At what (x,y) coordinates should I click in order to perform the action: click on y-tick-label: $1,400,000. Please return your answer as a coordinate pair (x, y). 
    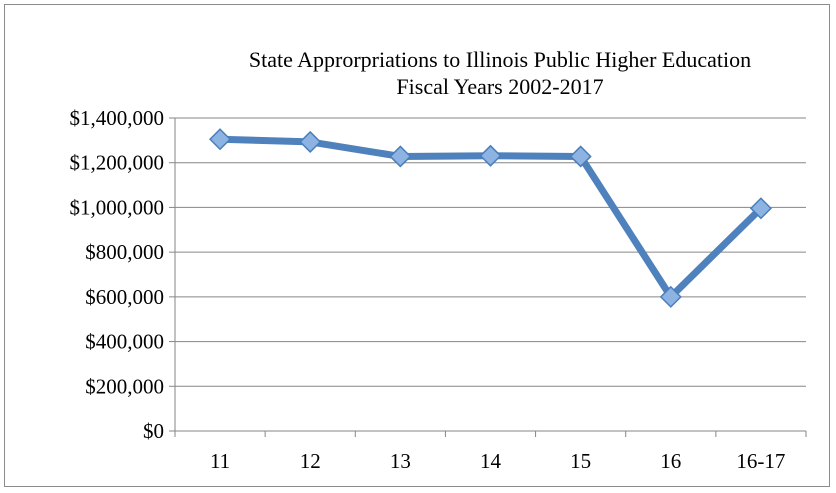
    Looking at the image, I should click on (117, 118).